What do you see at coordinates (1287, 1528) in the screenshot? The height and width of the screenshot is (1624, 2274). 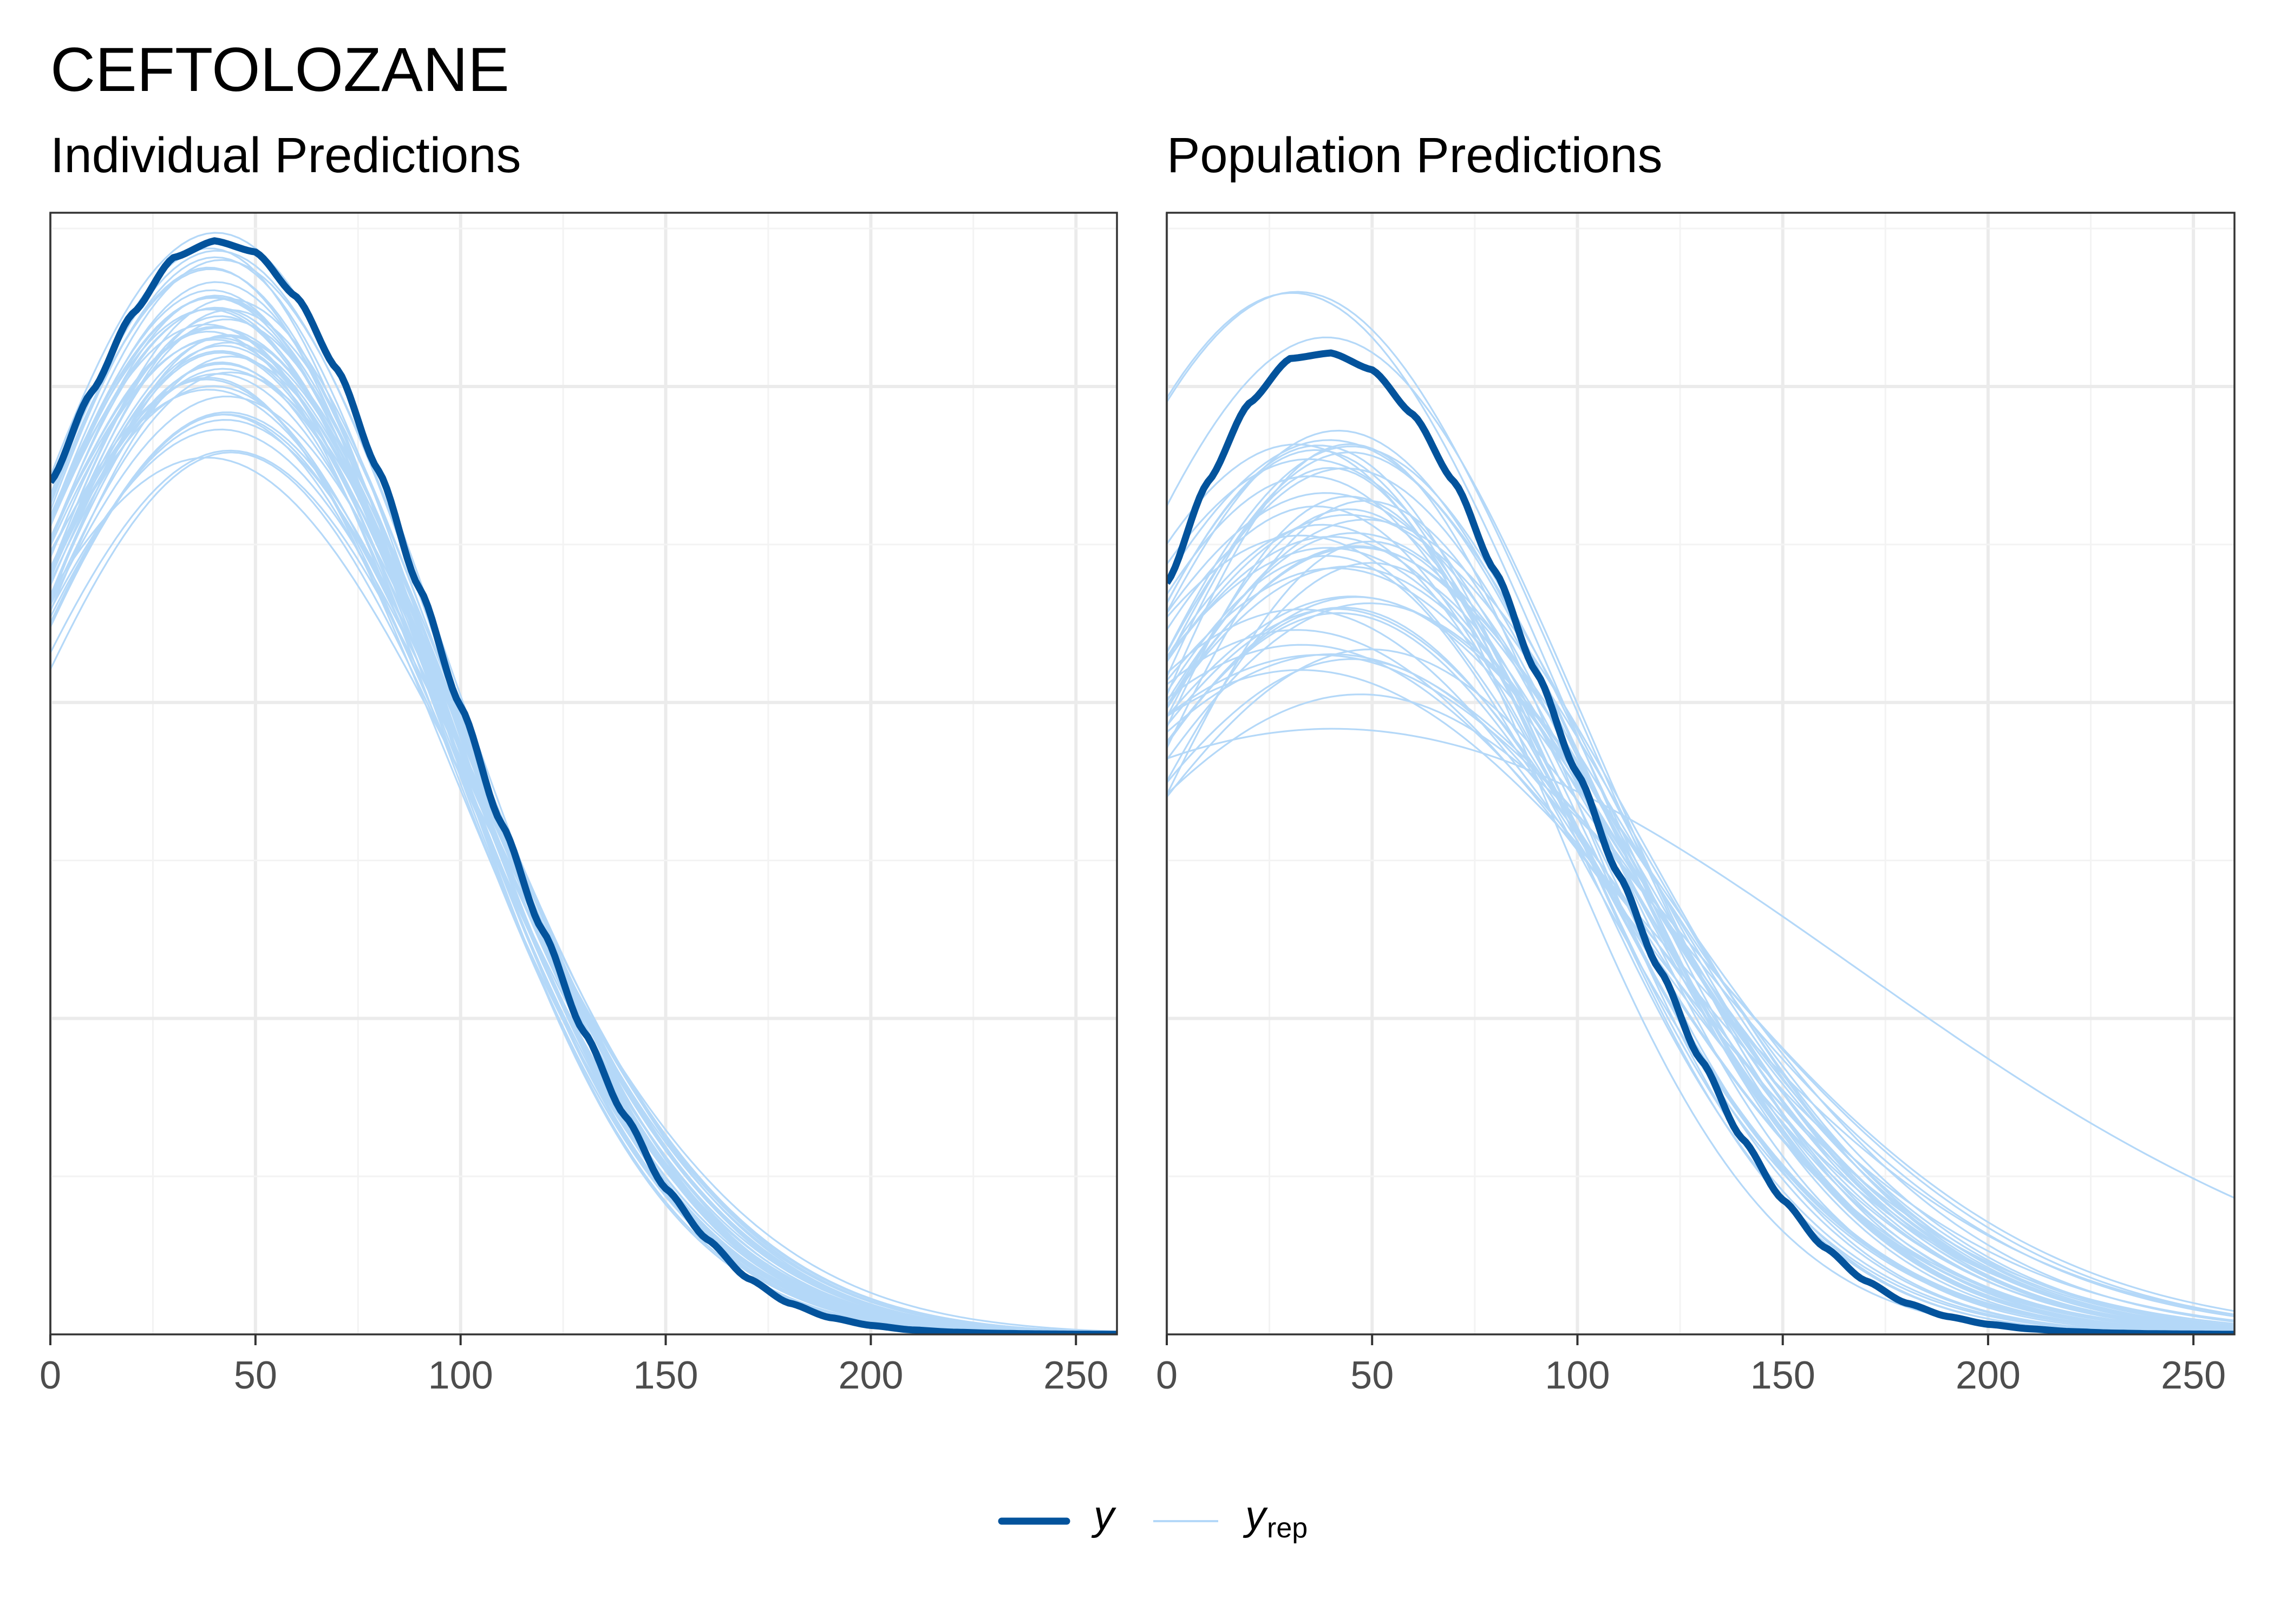 I see `legend-yrep-subscript: rep` at bounding box center [1287, 1528].